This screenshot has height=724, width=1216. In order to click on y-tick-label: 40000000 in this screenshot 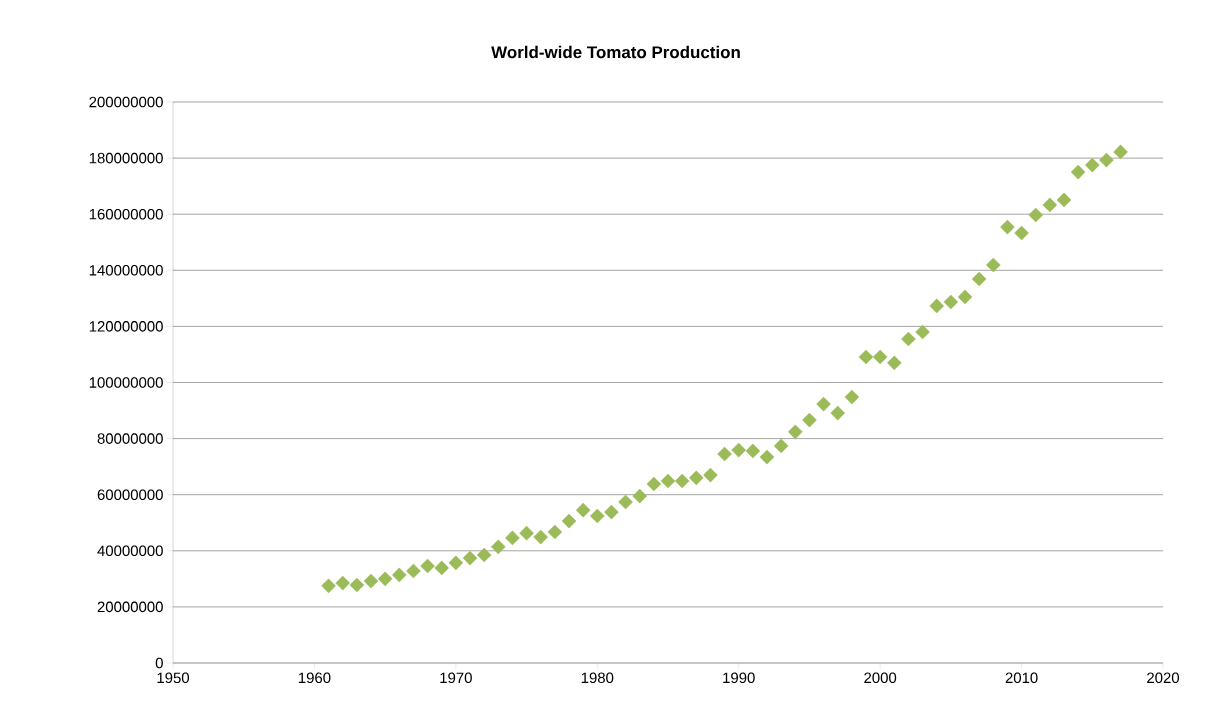, I will do `click(130, 551)`.